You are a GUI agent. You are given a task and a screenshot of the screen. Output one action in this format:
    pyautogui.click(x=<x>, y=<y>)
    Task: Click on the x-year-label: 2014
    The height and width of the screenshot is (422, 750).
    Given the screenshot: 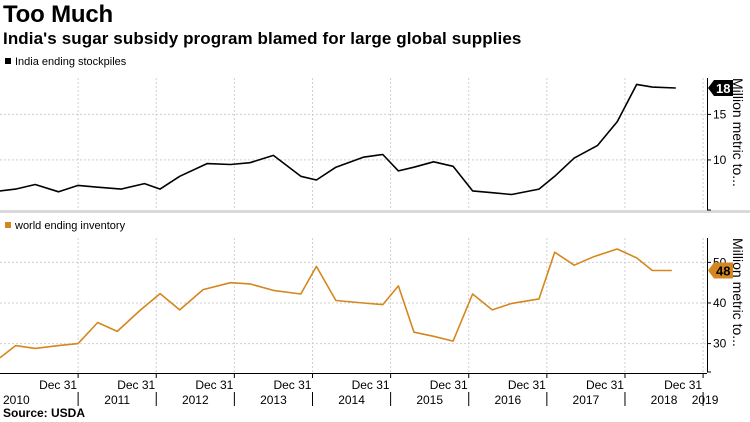 What is the action you would take?
    pyautogui.click(x=351, y=400)
    